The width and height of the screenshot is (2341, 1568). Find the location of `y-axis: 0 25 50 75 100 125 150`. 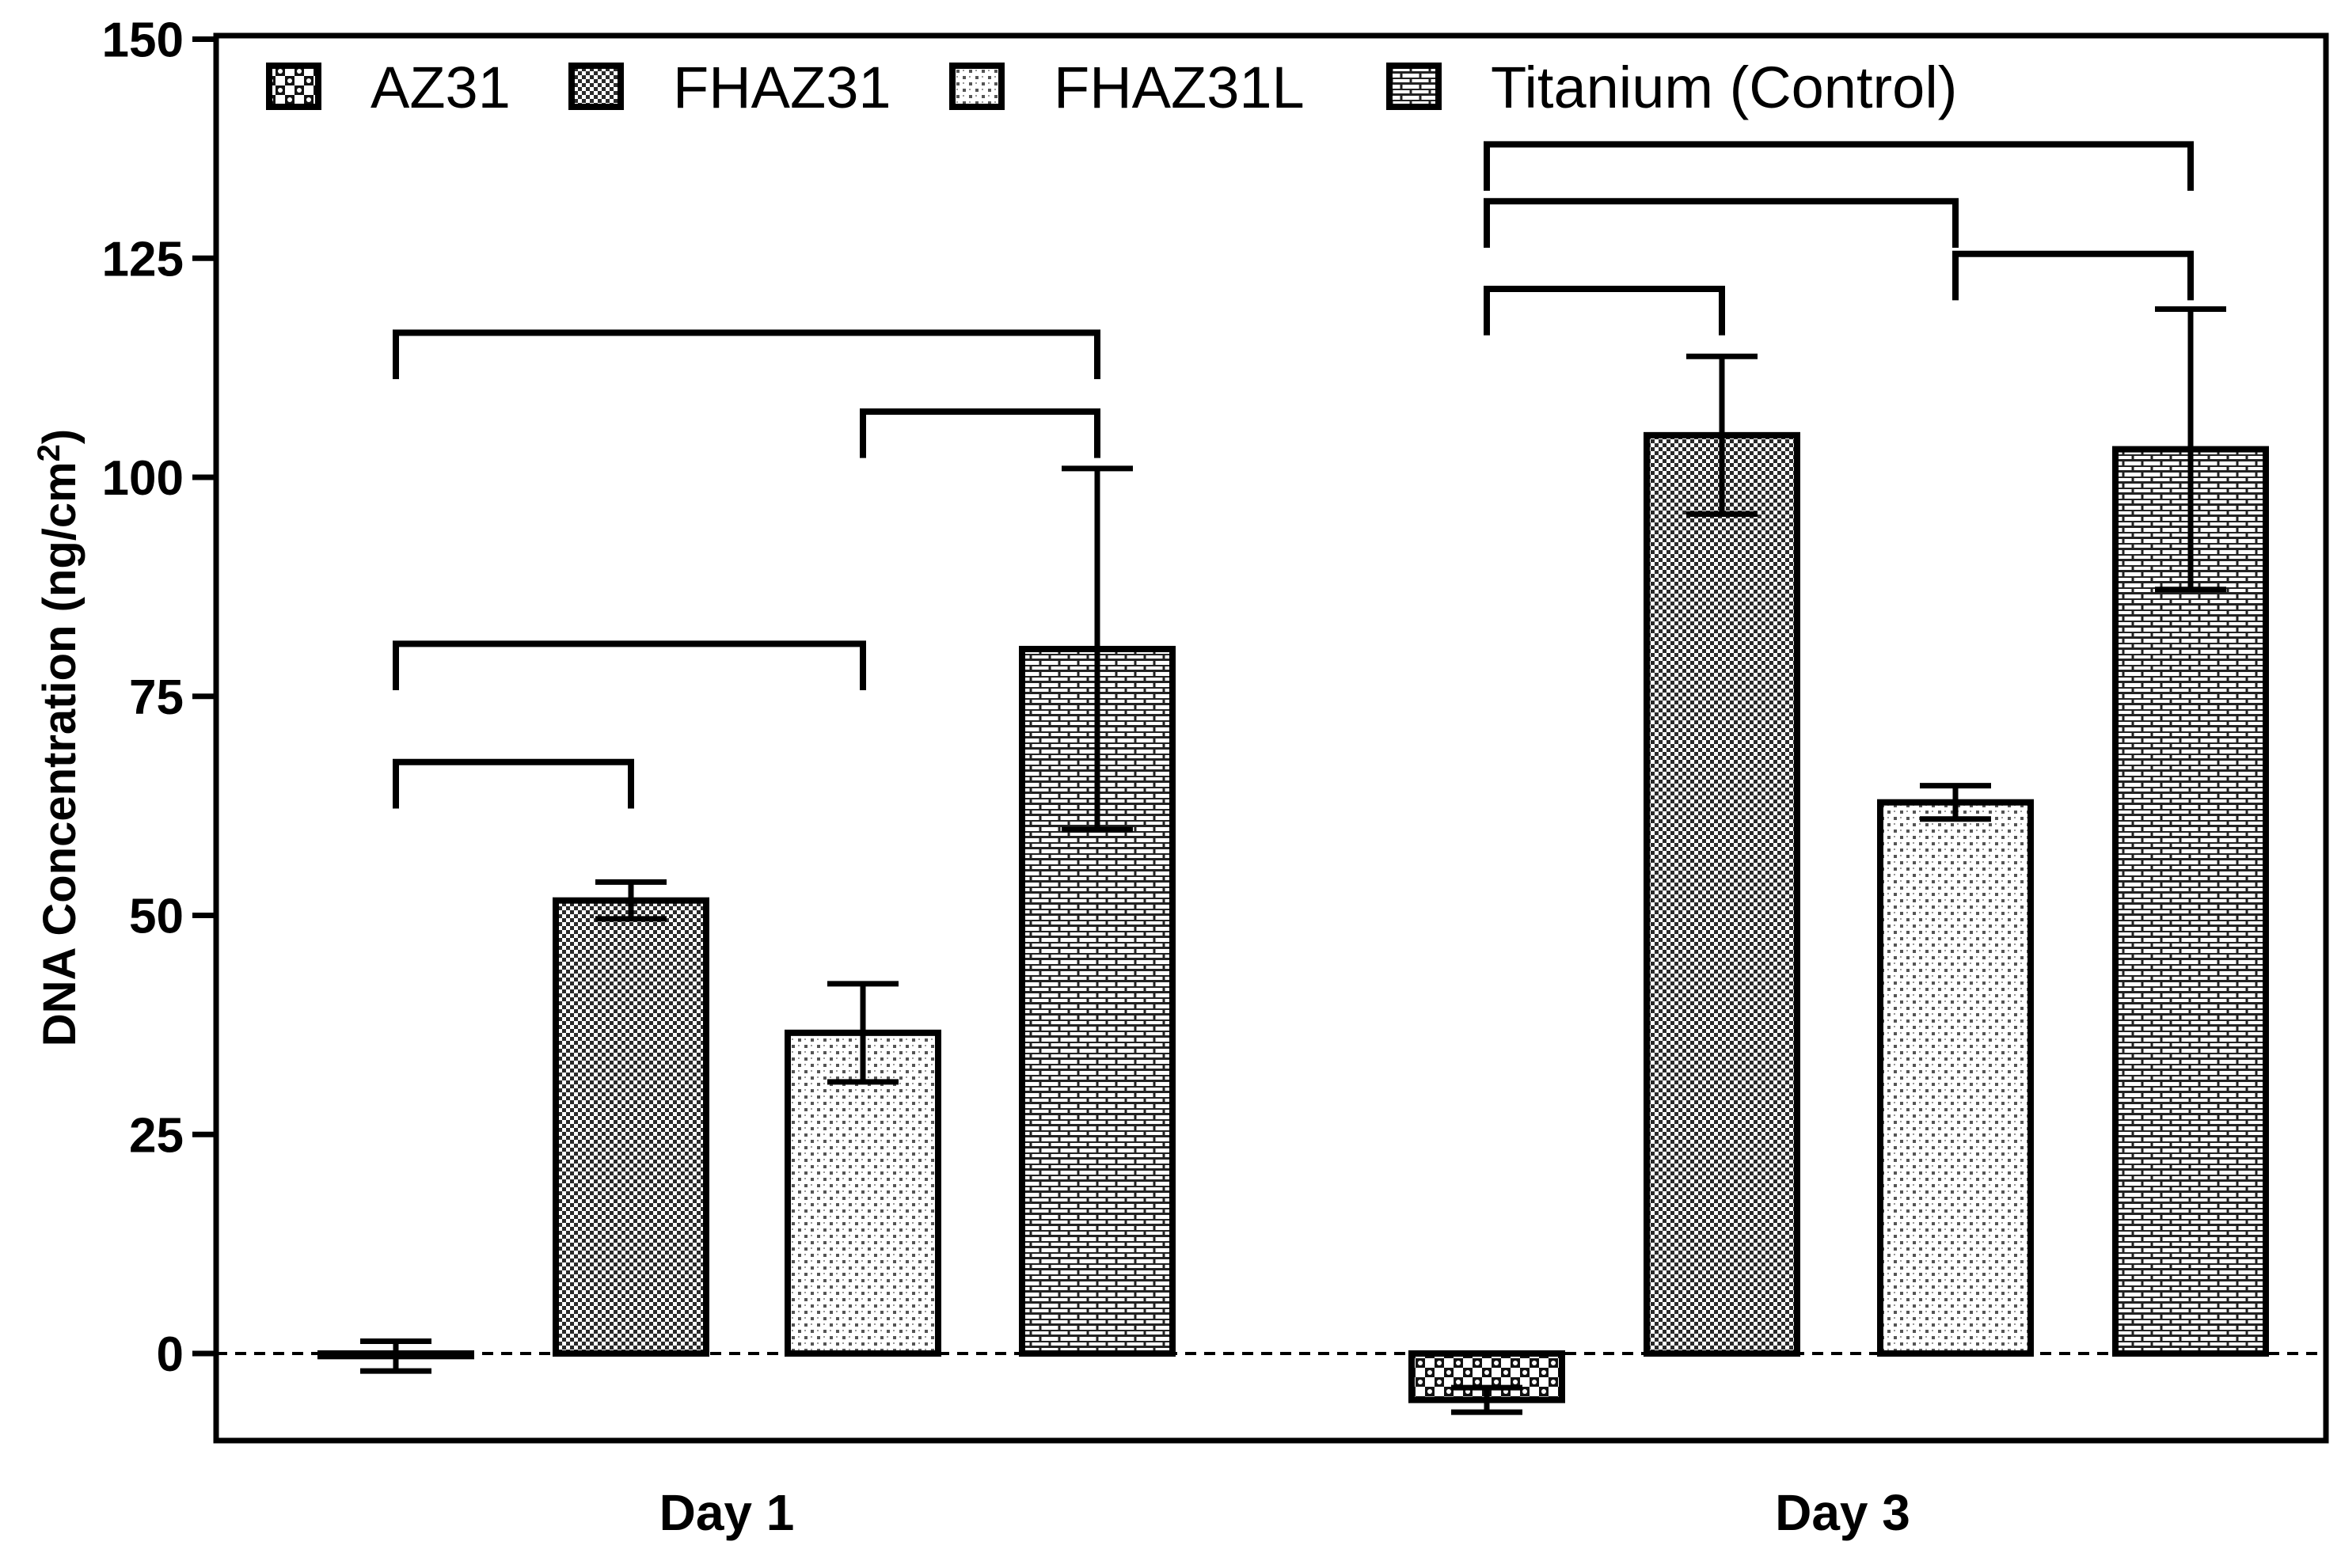

y-axis: 0 25 50 75 100 125 150 is located at coordinates (159, 697).